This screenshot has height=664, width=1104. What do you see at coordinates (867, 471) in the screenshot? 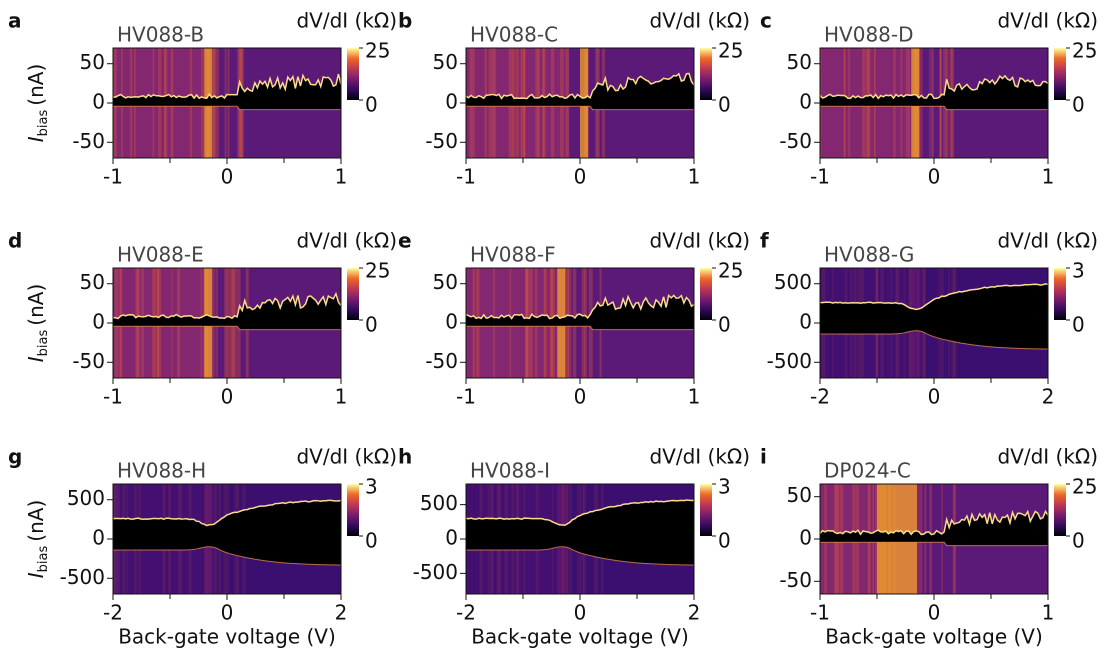
I see `panel-title: DP024-C` at bounding box center [867, 471].